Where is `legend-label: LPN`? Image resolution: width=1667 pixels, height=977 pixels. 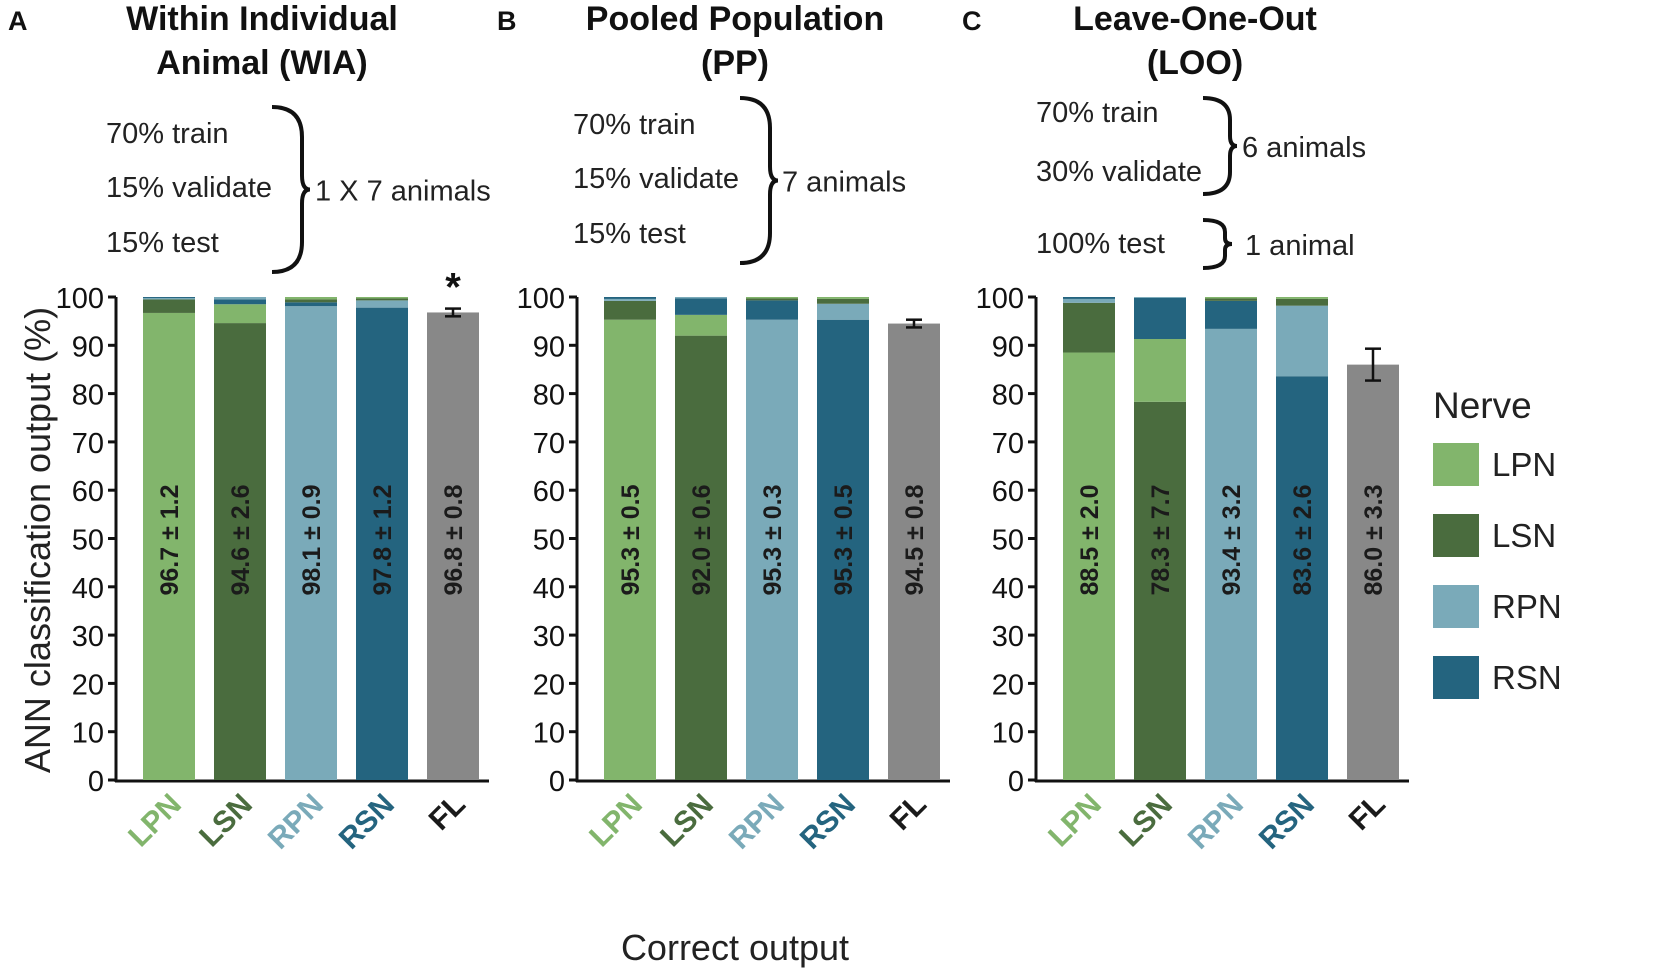 legend-label: LPN is located at coordinates (1524, 464).